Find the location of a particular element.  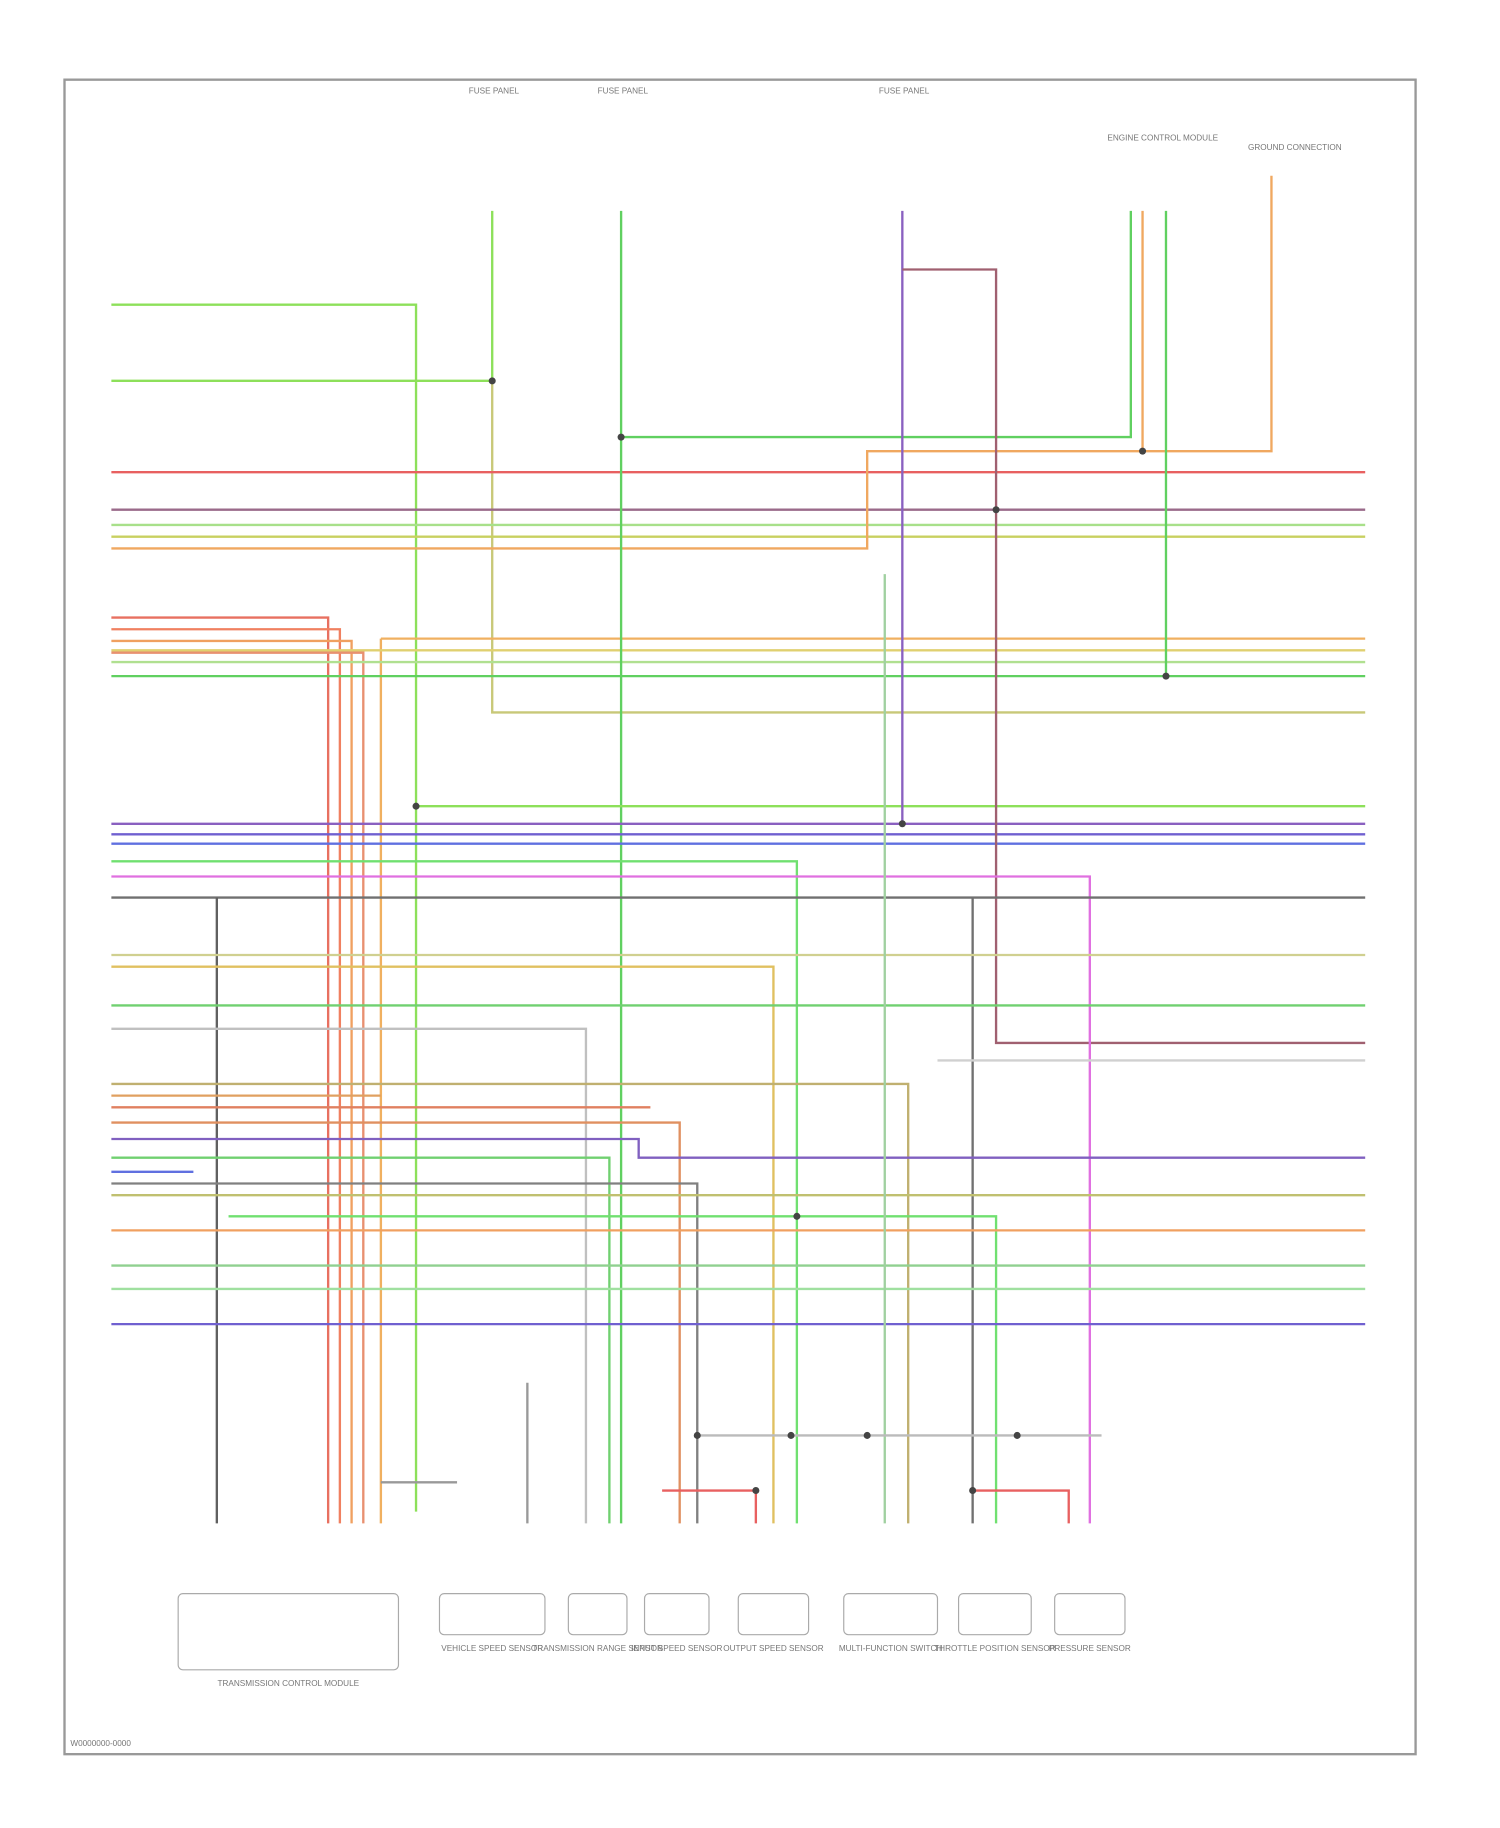

top-label: ENGINE CONTROL MODULE is located at coordinates (1162, 138).